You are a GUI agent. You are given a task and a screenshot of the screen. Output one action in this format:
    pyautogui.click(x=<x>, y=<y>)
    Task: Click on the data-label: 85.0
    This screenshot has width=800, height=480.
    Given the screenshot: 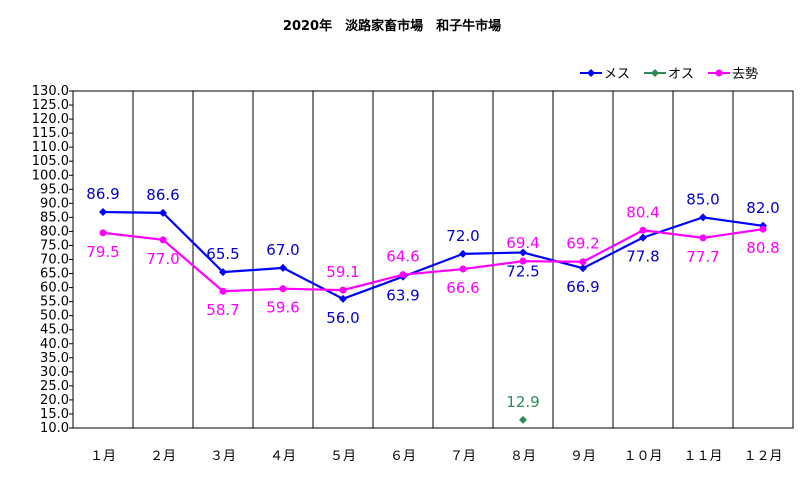 What is the action you would take?
    pyautogui.click(x=702, y=199)
    